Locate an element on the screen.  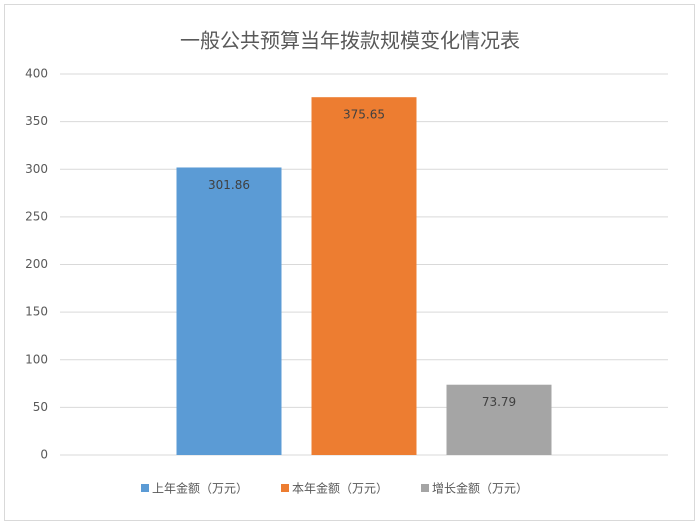
data-label: 73.79 is located at coordinates (499, 402).